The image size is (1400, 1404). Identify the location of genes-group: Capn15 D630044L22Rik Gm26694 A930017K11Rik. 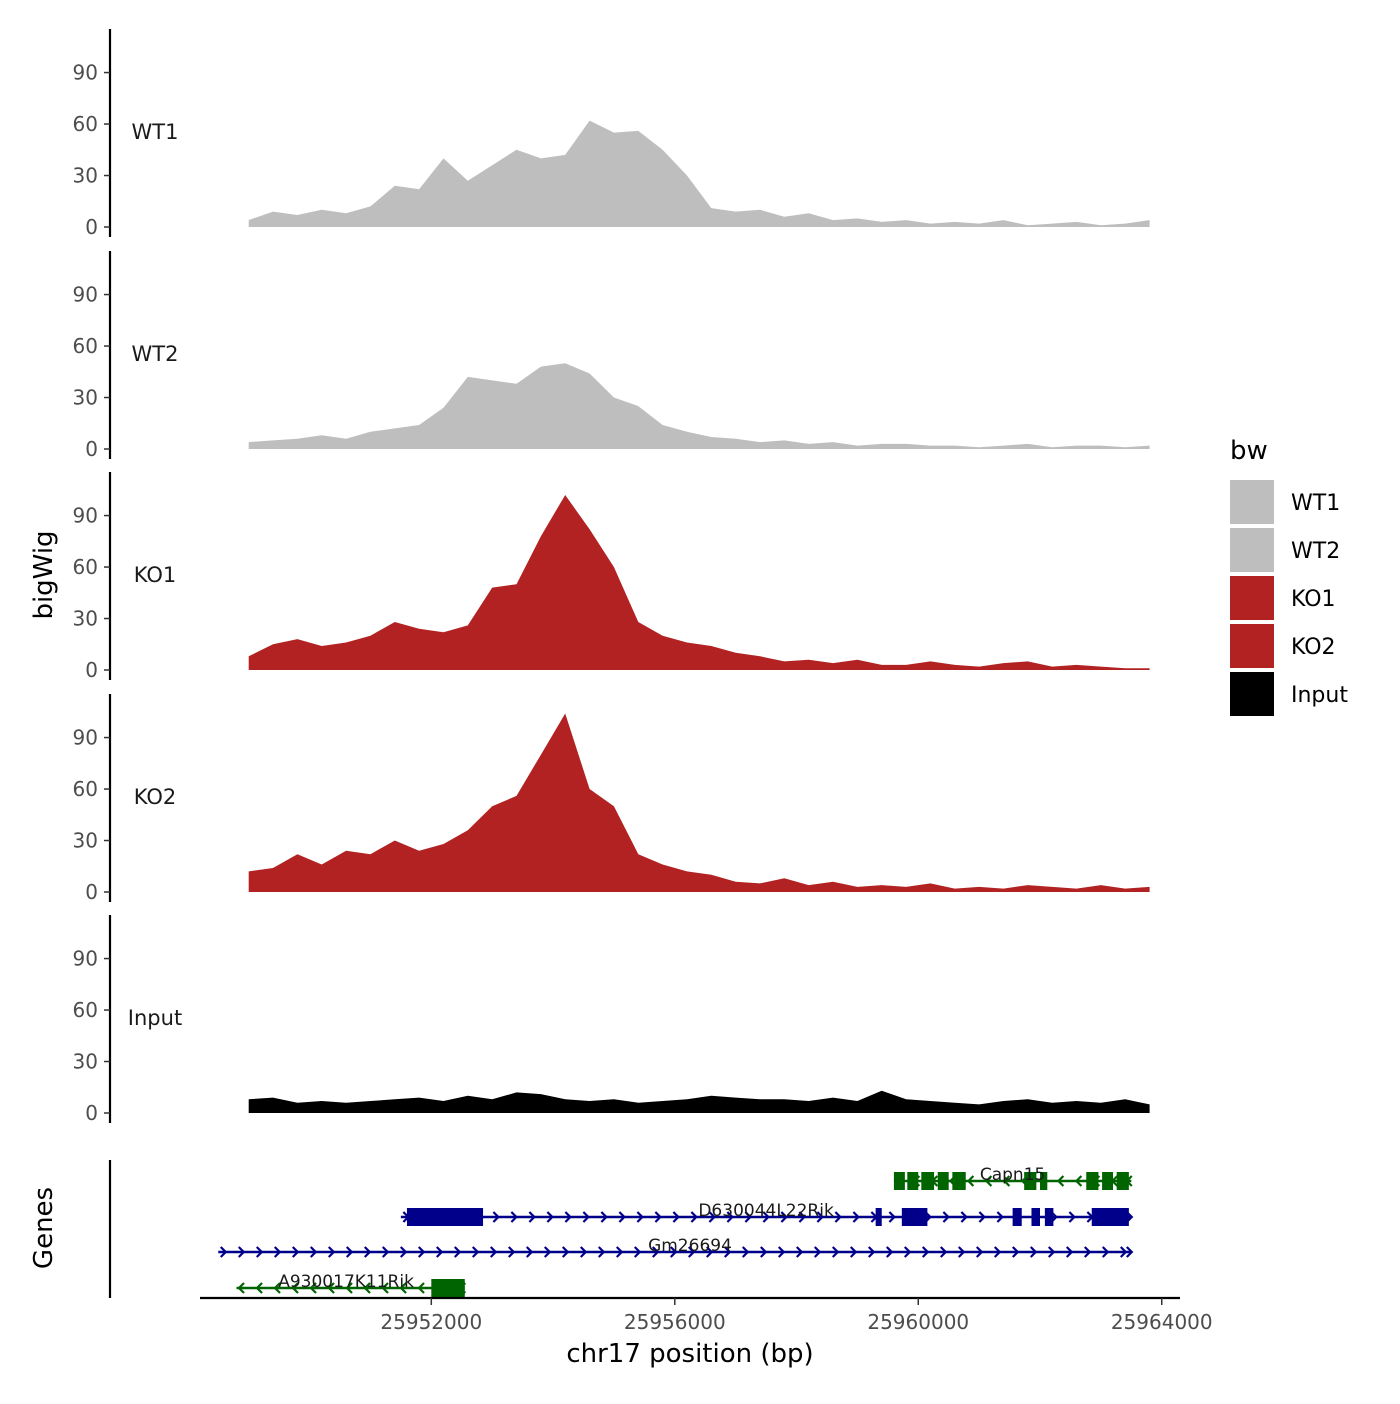
(621, 1229).